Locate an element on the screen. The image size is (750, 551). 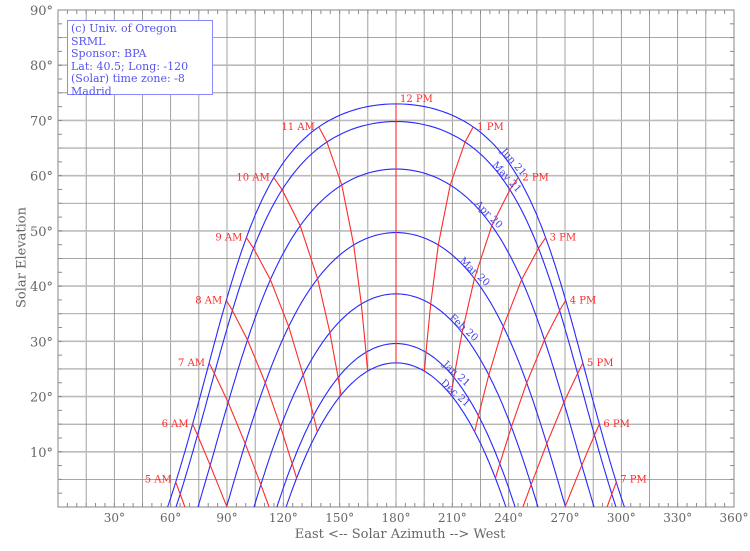
y-tick-label: 90° is located at coordinates (41, 11).